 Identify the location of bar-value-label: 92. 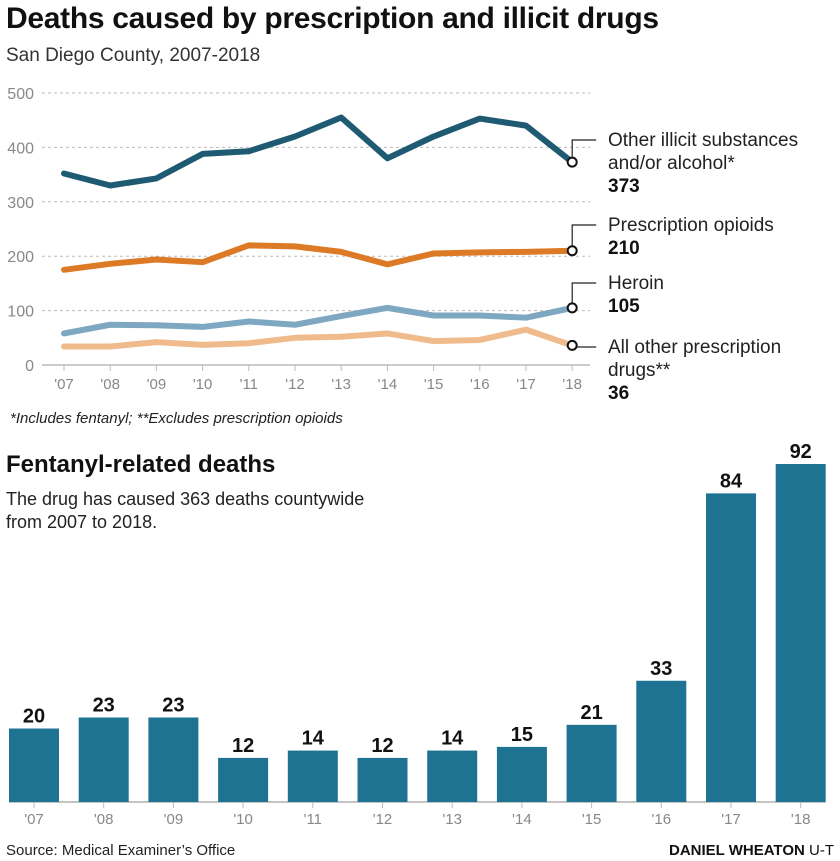
(801, 452).